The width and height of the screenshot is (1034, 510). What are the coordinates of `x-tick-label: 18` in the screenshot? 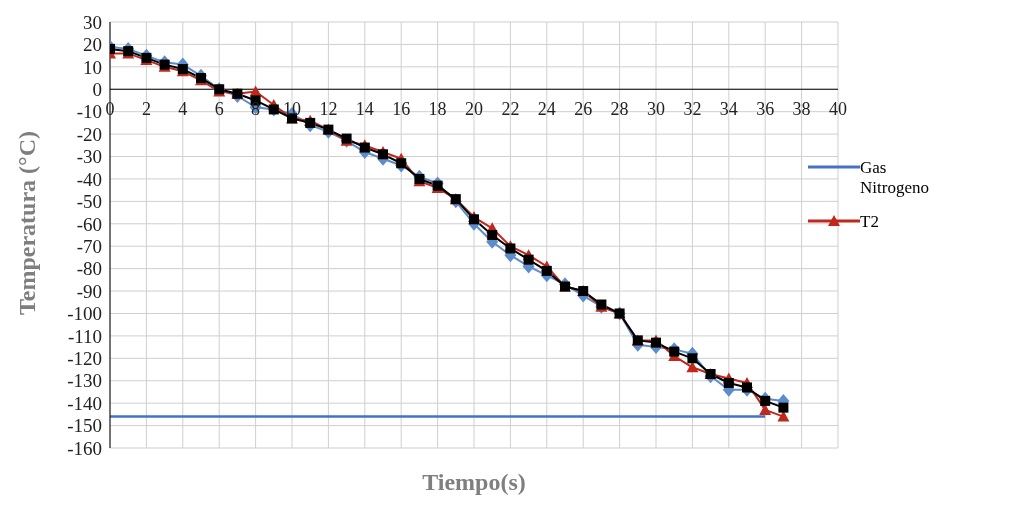 It's located at (437, 109).